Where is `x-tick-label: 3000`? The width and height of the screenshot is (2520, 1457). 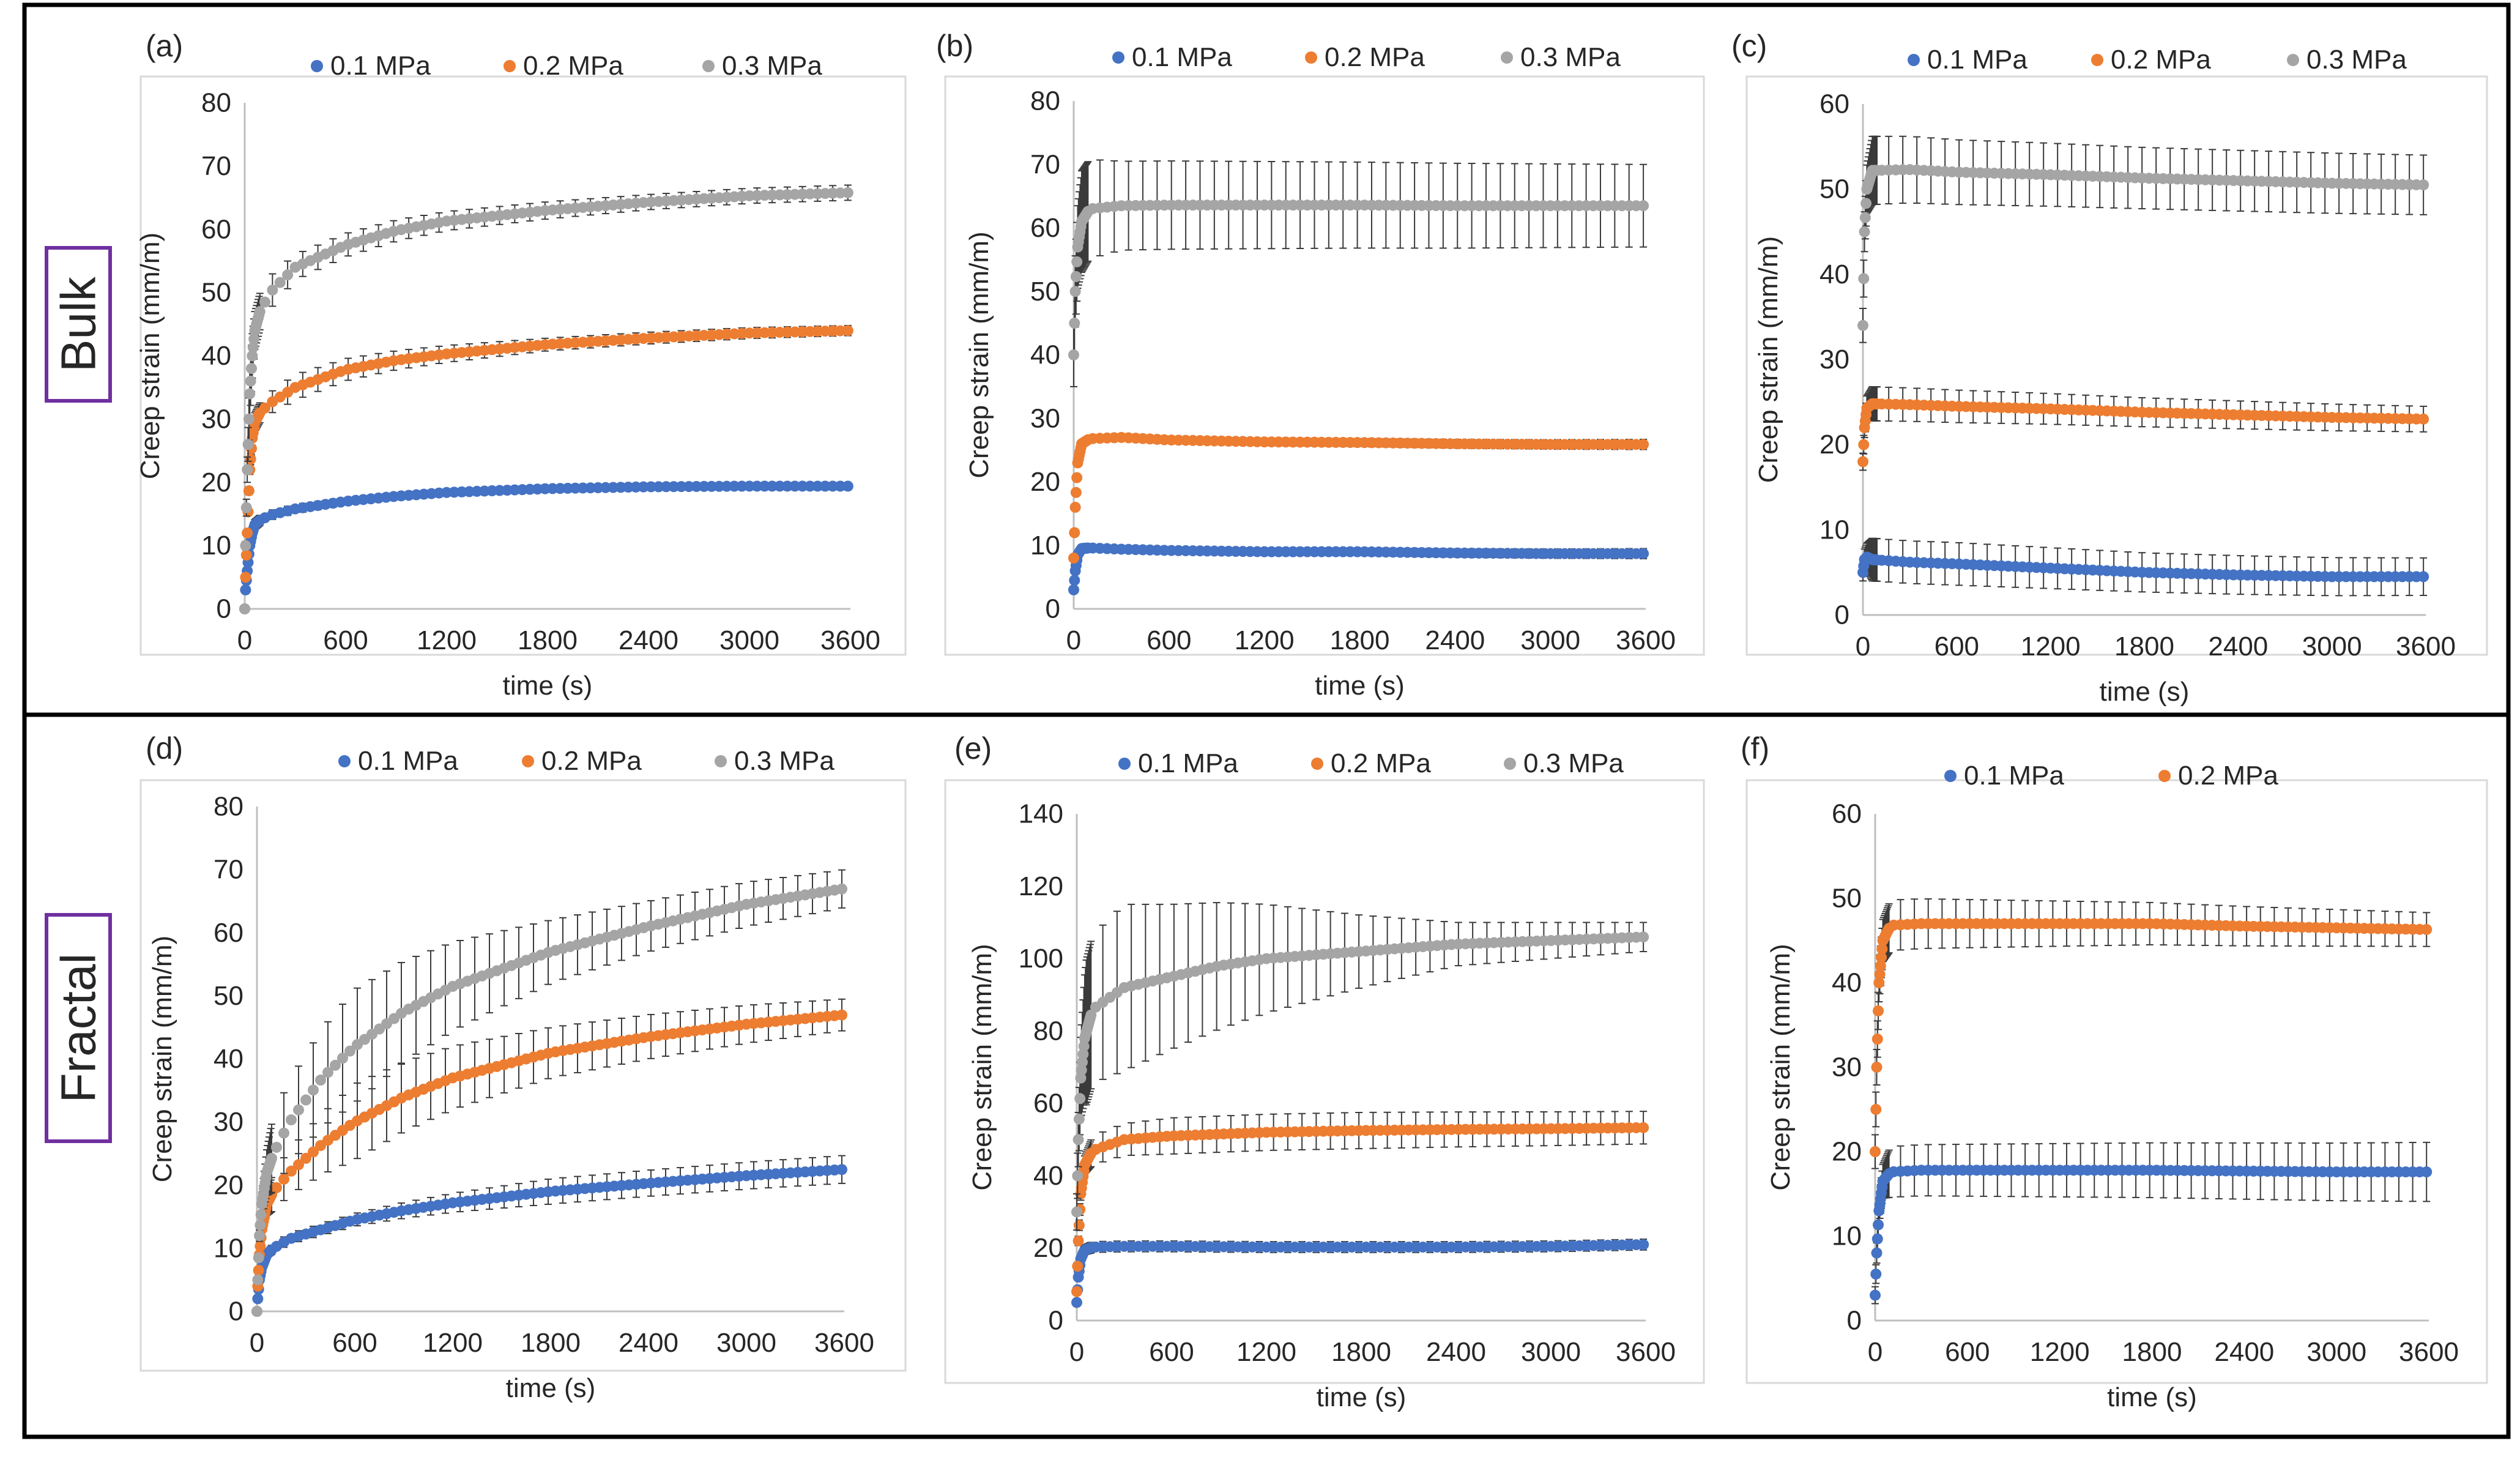 x-tick-label: 3000 is located at coordinates (1551, 1352).